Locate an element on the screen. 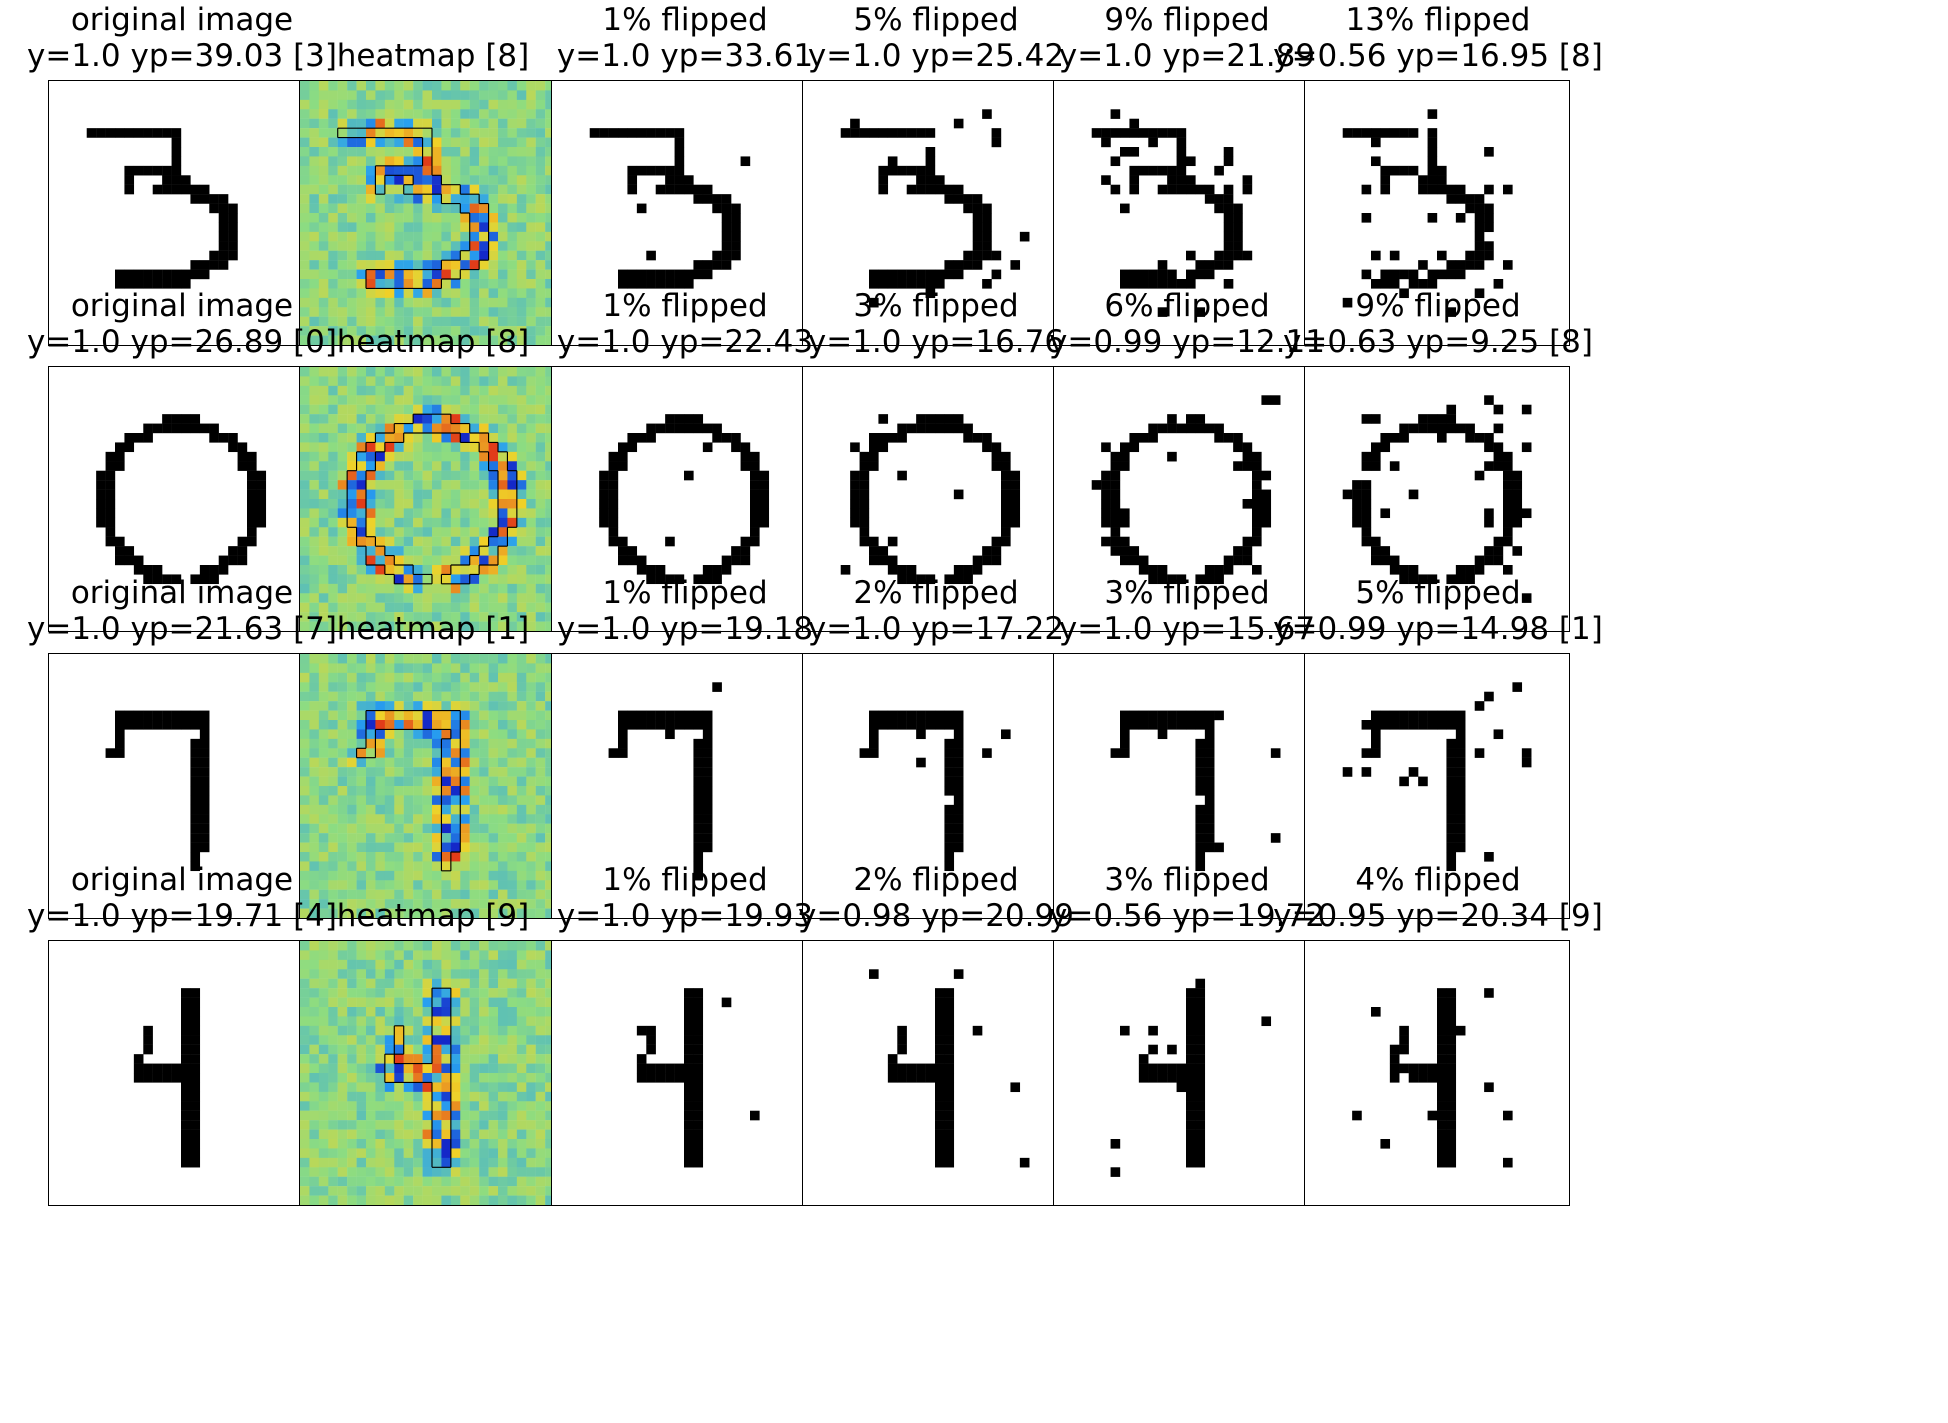  panel-subtitle: y=0.56 yp=19.72 is located at coordinates (1187, 916).